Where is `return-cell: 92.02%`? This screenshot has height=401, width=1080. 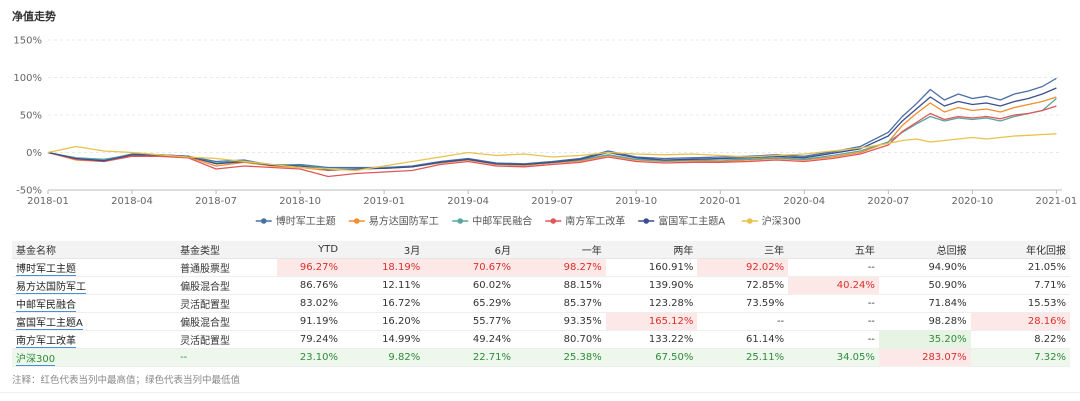 return-cell: 92.02% is located at coordinates (743, 267).